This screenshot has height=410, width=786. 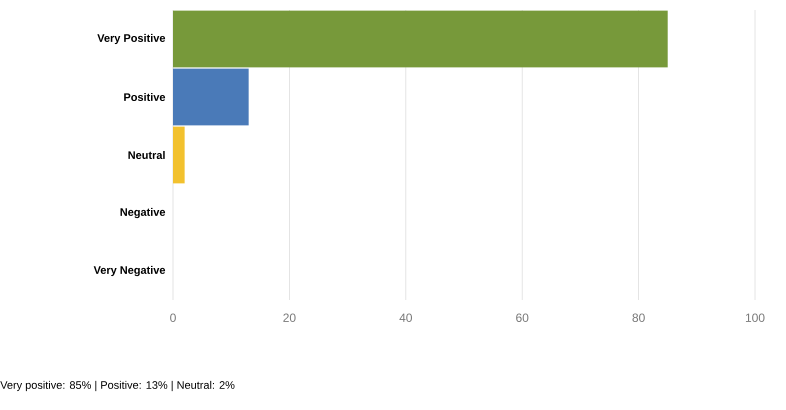 What do you see at coordinates (289, 318) in the screenshot?
I see `x-tick-label: 20` at bounding box center [289, 318].